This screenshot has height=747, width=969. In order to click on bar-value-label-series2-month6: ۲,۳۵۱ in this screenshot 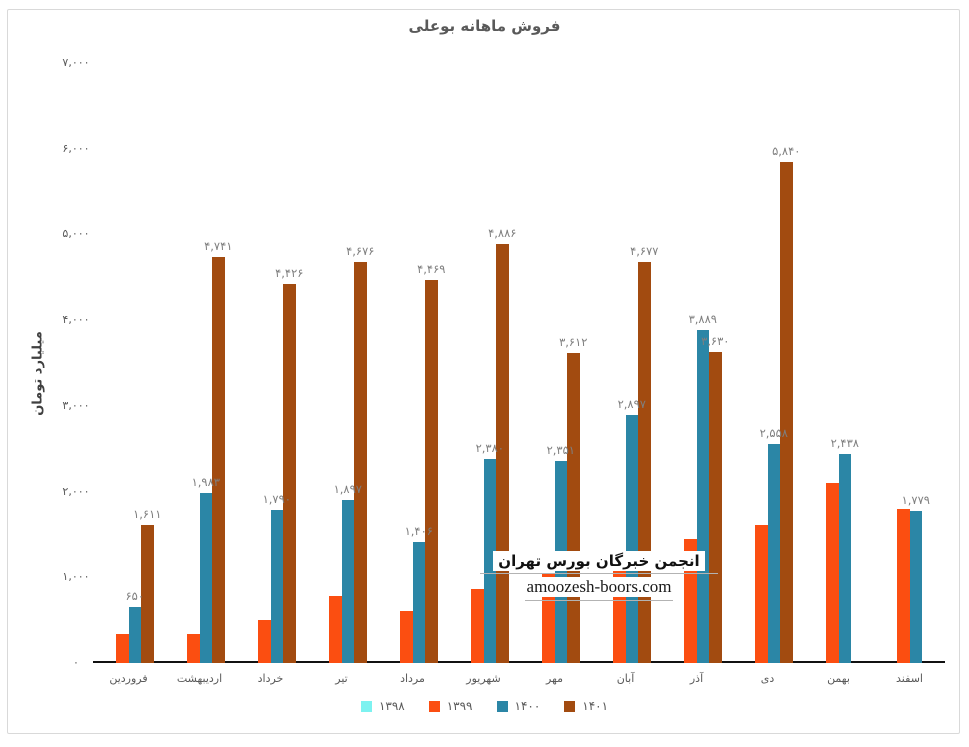, I will do `click(560, 450)`.